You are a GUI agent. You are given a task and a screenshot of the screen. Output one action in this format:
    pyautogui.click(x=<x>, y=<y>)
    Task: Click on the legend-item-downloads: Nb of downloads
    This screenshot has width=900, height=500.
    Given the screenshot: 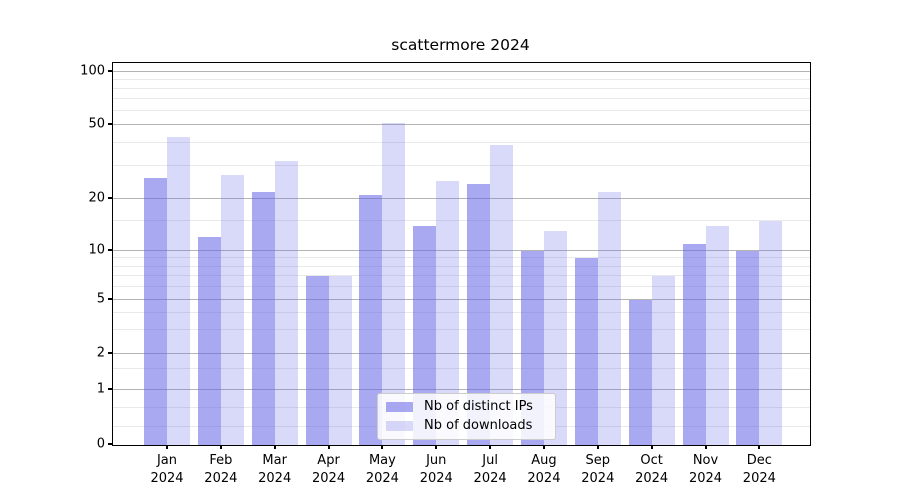 What is the action you would take?
    pyautogui.click(x=466, y=426)
    